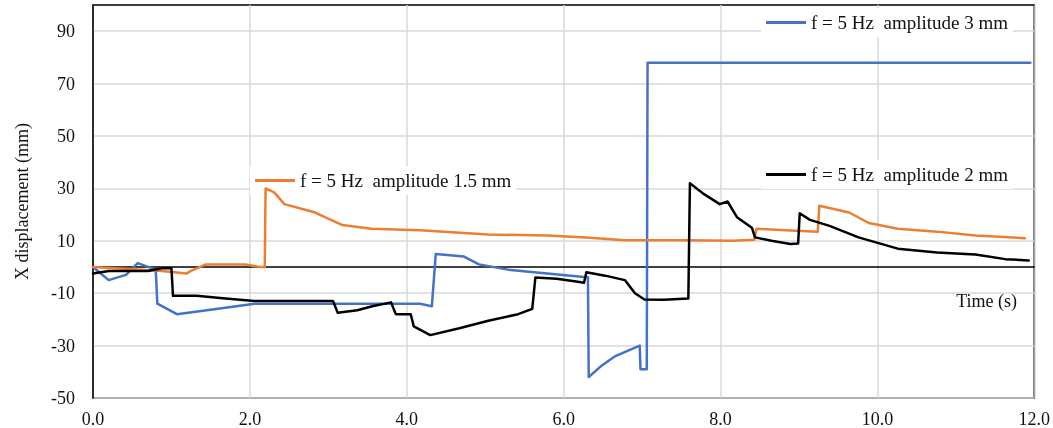  Describe the element at coordinates (987, 301) in the screenshot. I see `x-axis-title: Time (s)` at that location.